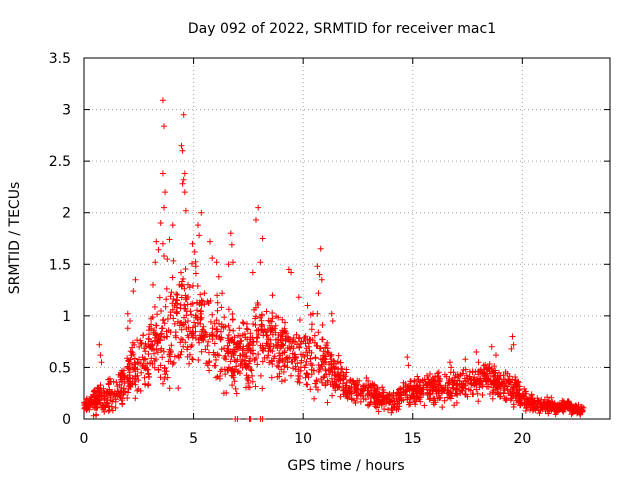  Describe the element at coordinates (345, 466) in the screenshot. I see `x-axis-label: GPS time / hours` at that location.